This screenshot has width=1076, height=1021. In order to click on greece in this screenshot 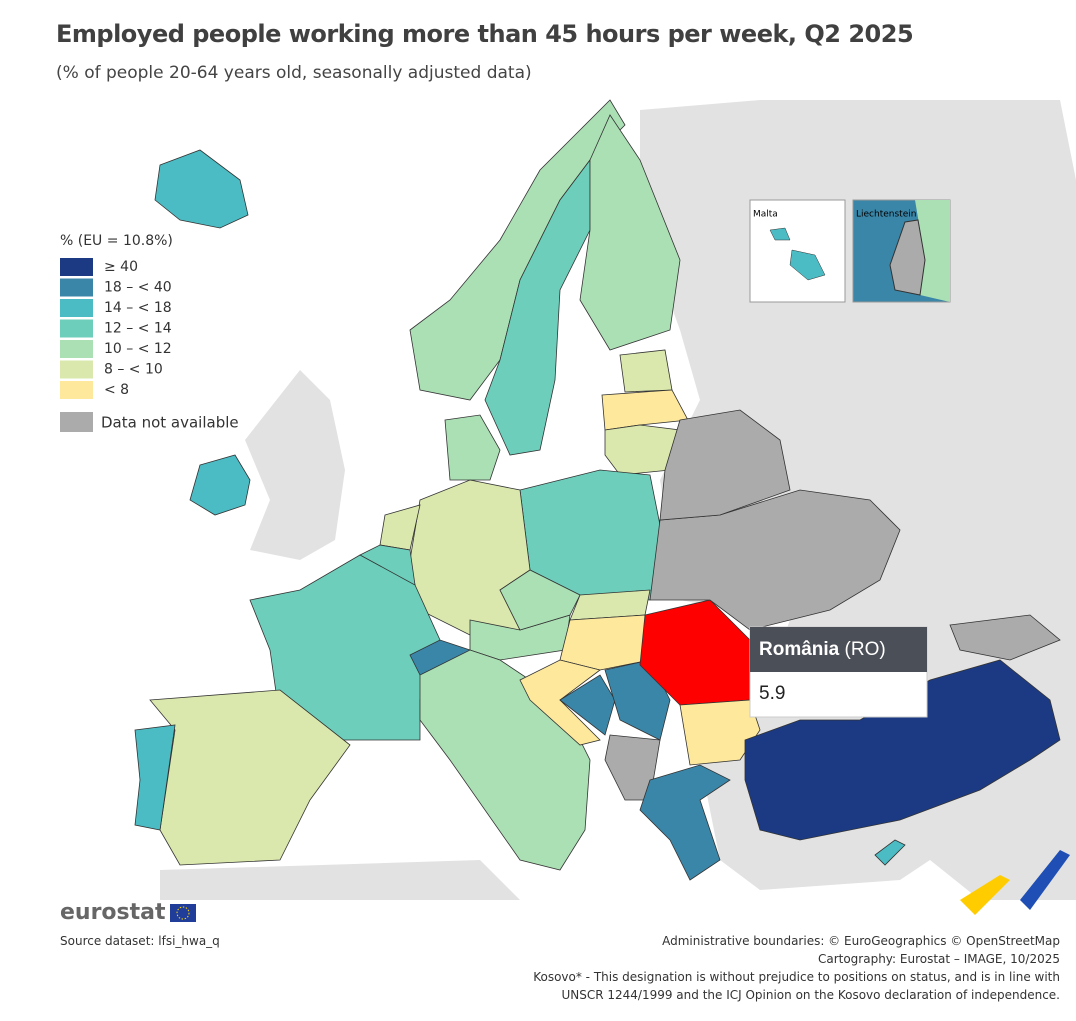, I will do `click(685, 822)`.